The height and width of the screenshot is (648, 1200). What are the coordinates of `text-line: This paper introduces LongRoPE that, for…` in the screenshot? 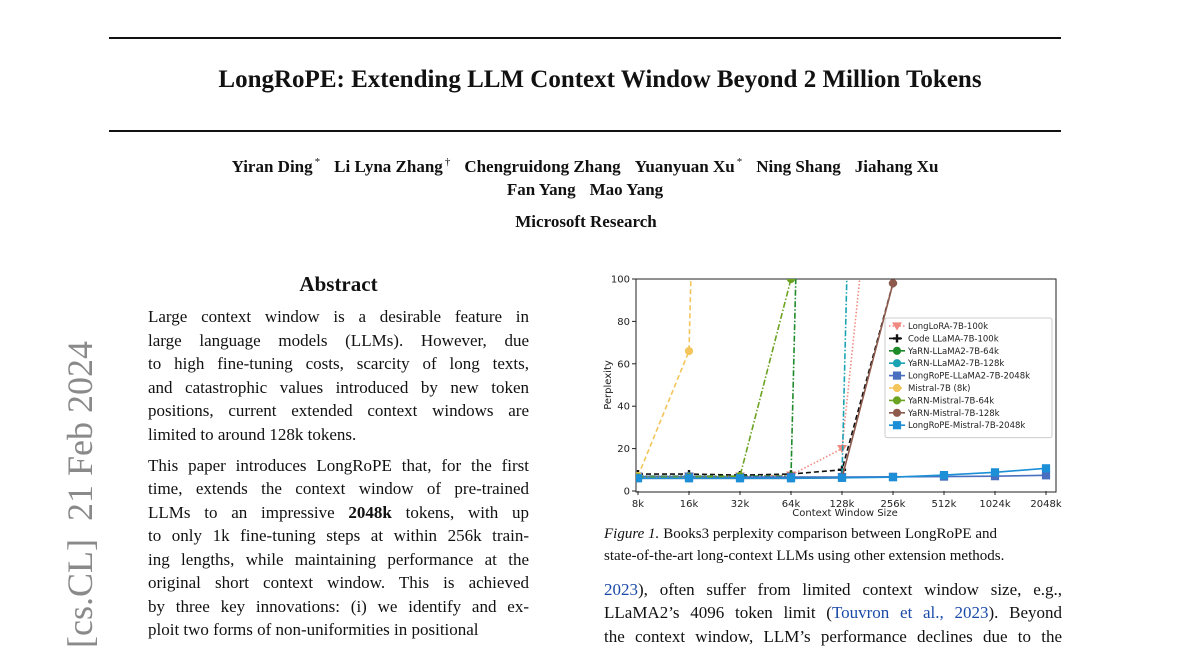 It's located at (338, 465).